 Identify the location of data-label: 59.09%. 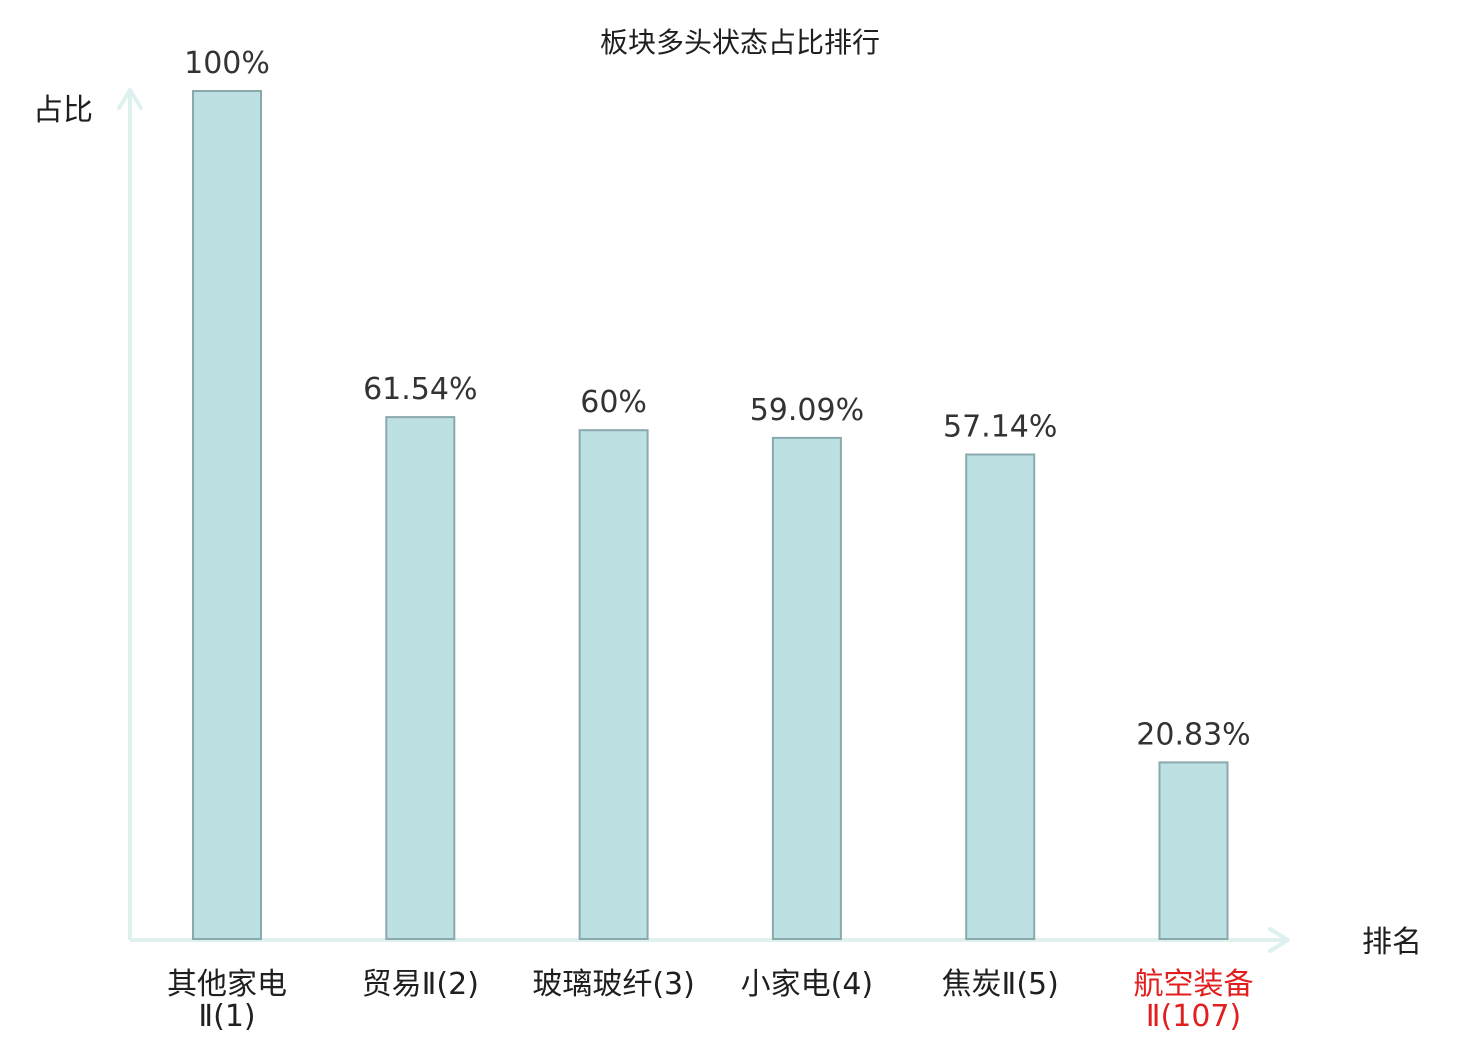
(807, 410).